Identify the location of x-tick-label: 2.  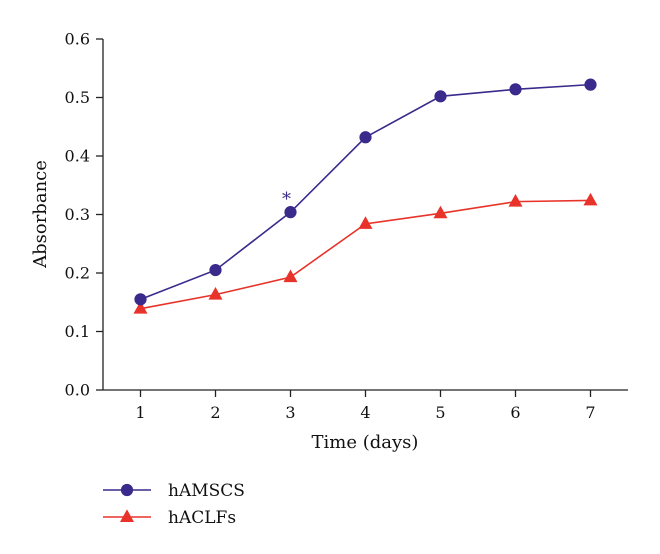
(215, 412).